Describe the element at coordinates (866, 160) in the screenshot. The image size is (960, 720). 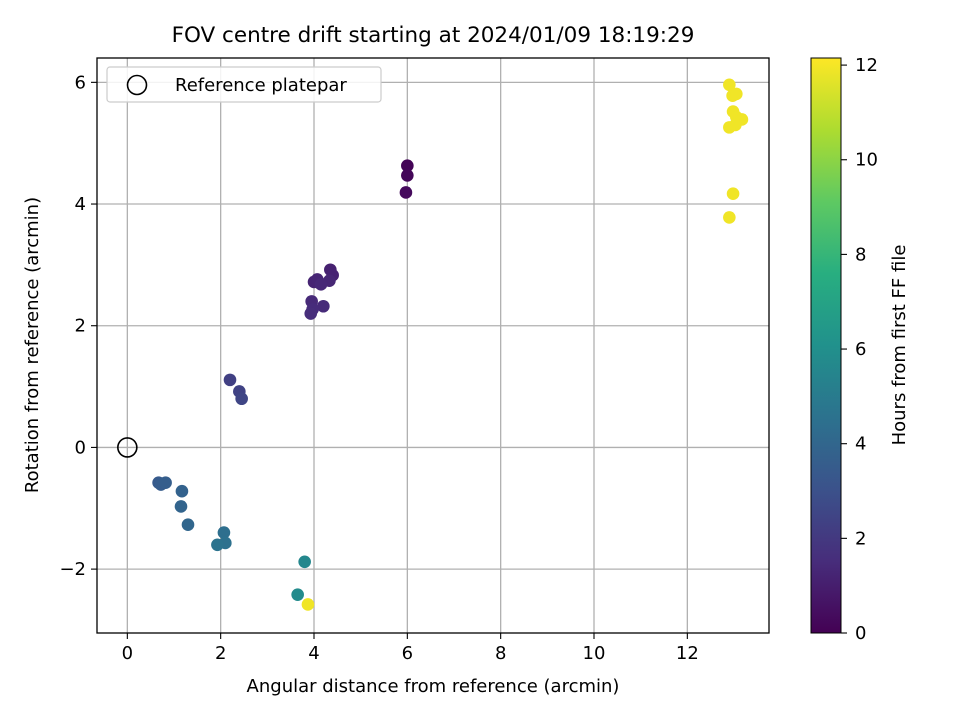
I see `colorbar-tick-label: 10` at that location.